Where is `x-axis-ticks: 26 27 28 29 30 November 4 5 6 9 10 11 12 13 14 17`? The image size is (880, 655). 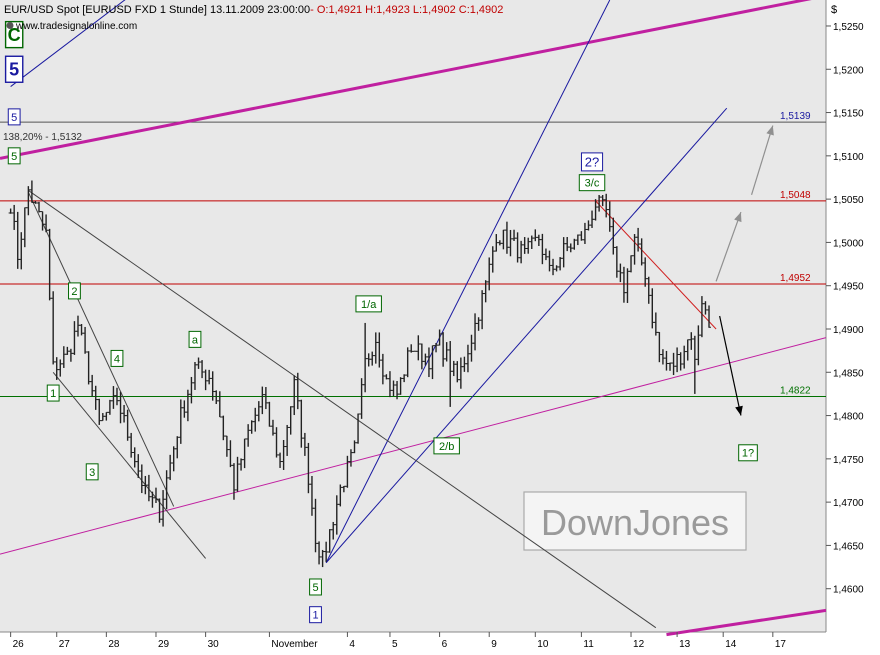 x-axis-ticks: 26 27 28 29 30 November 4 5 6 9 10 11 12 13 14 17 is located at coordinates (398, 641).